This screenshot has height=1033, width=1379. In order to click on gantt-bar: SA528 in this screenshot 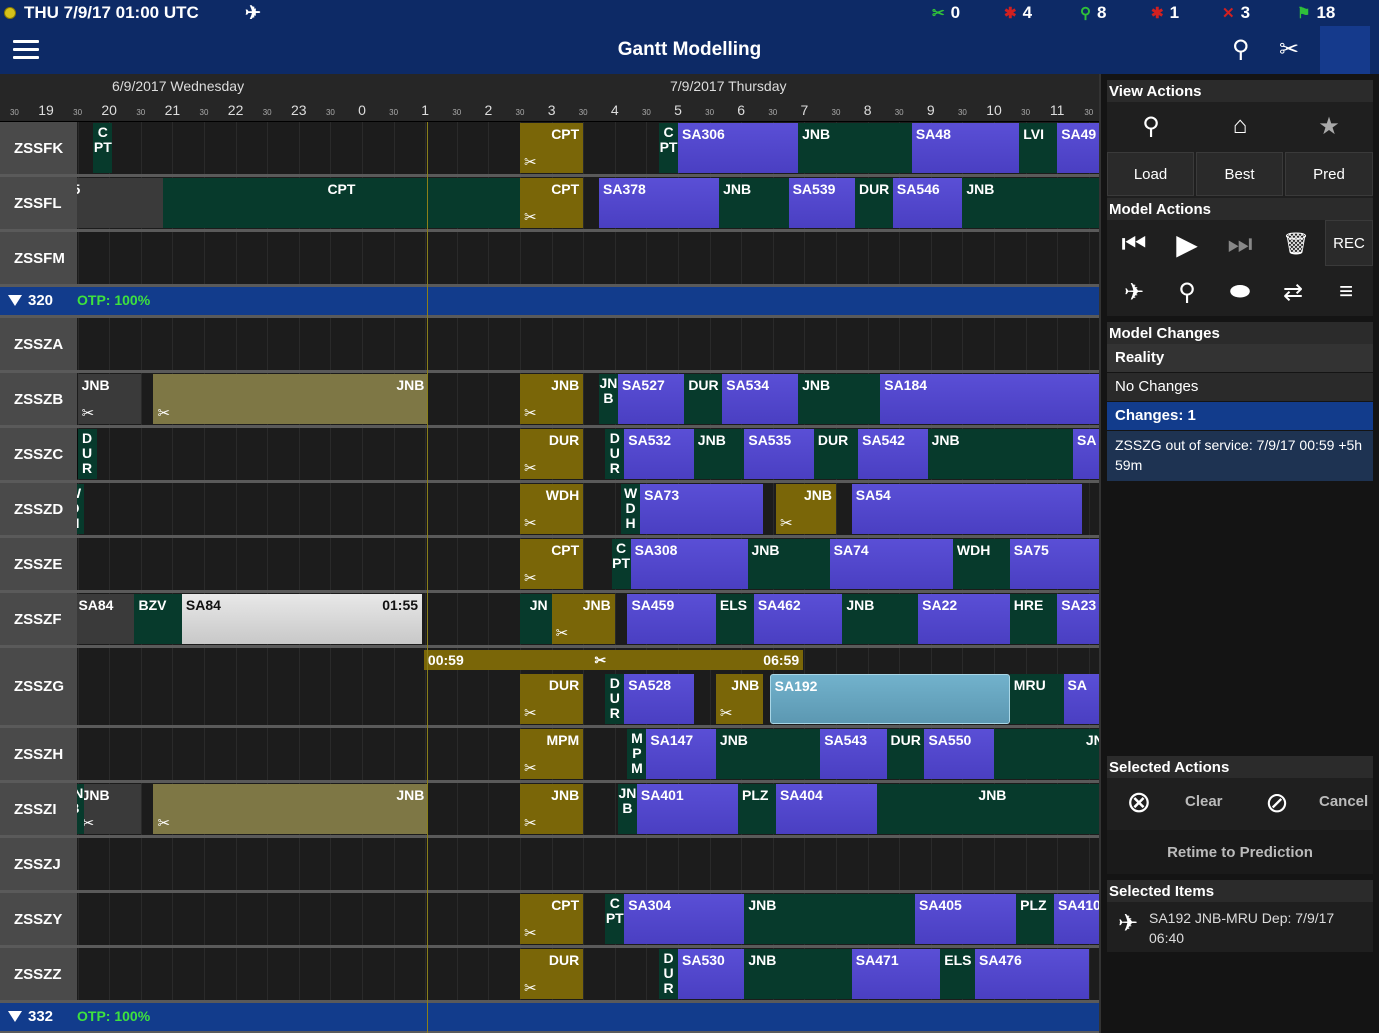, I will do `click(659, 699)`.